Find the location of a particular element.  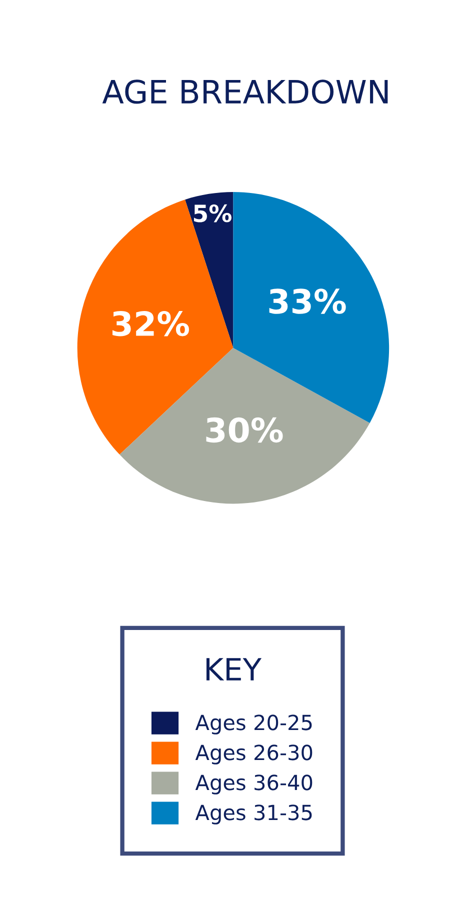

data-label: 30% is located at coordinates (244, 430).